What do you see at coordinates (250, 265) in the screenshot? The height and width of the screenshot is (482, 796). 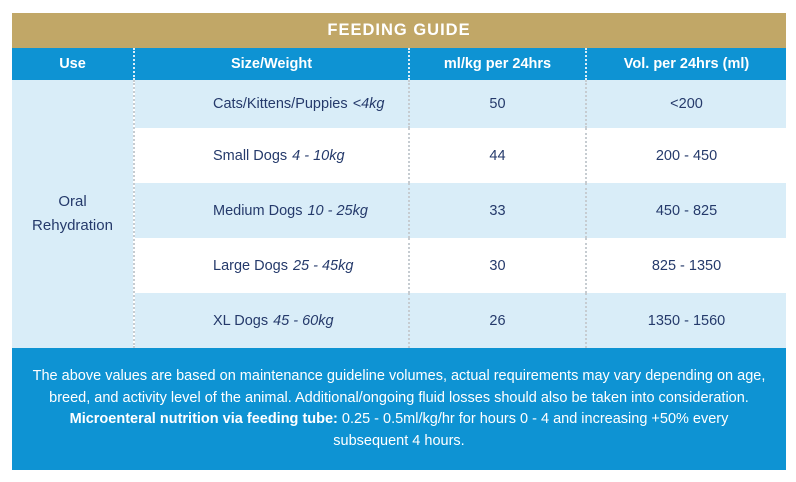 I see `size-label: Large Dogs` at bounding box center [250, 265].